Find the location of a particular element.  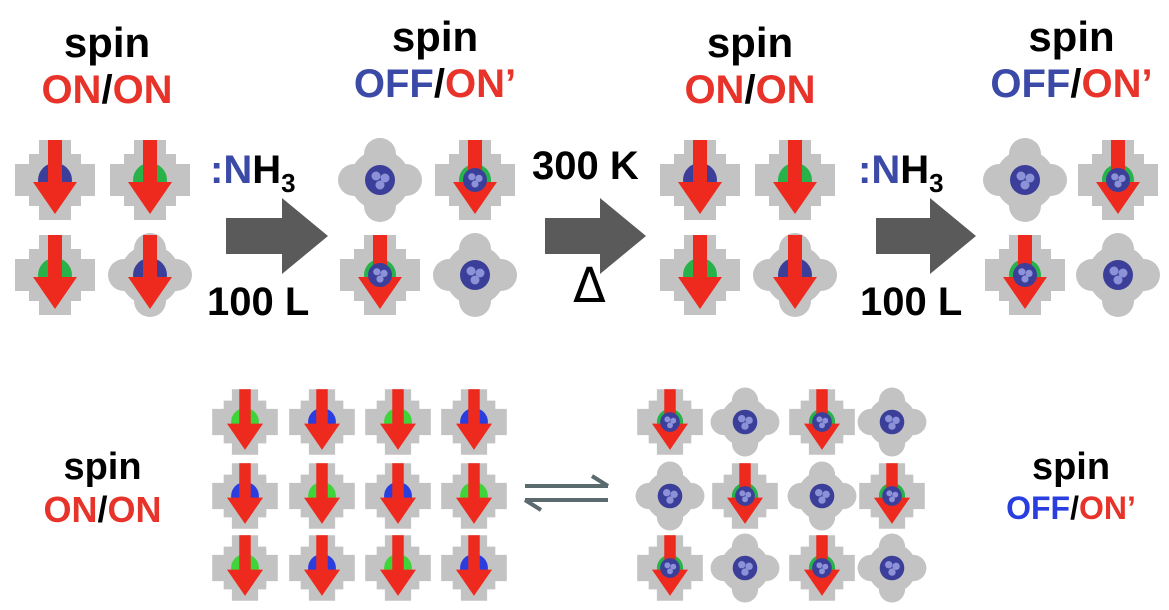

panel-1-label: spin ON/ON is located at coordinates (107, 65).